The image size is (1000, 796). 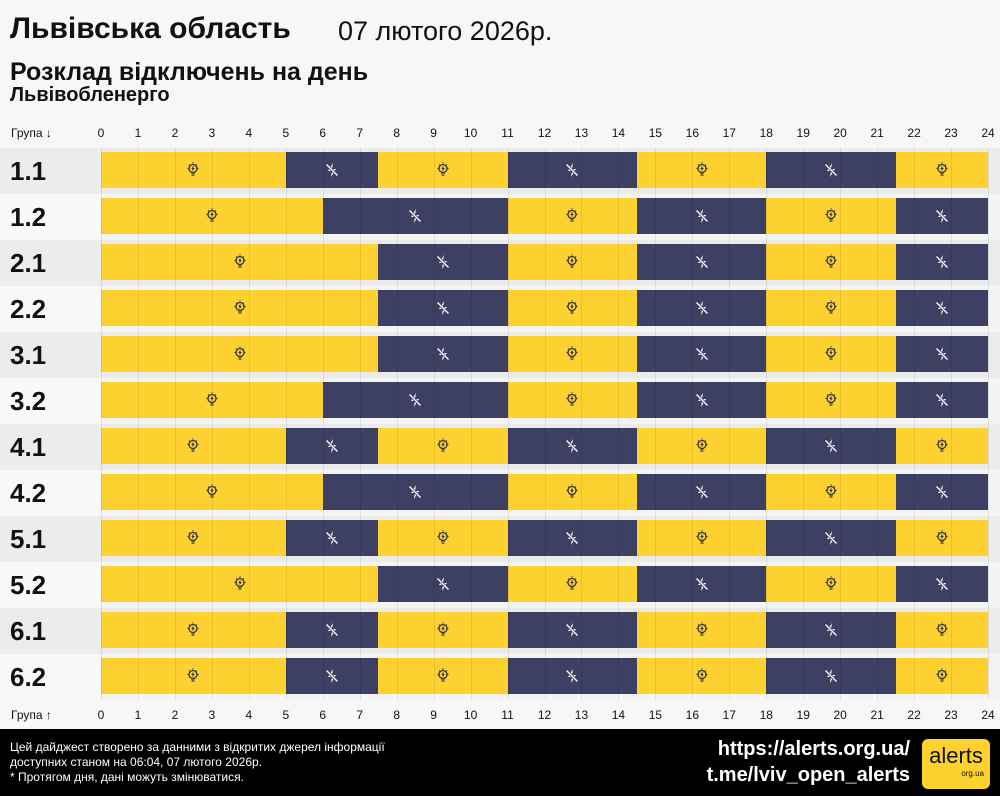 I want to click on logo-subtext: org.ua, so click(x=972, y=773).